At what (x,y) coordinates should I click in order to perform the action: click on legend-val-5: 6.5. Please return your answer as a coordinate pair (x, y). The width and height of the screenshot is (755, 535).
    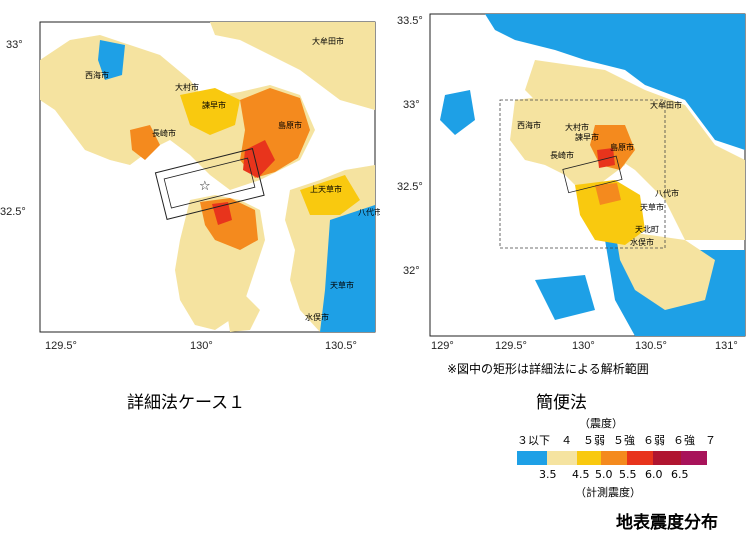
    Looking at the image, I should click on (680, 474).